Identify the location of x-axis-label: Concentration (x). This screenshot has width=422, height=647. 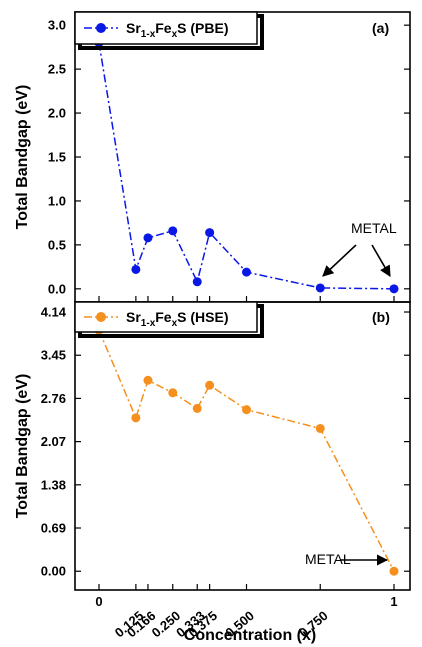
(250, 635).